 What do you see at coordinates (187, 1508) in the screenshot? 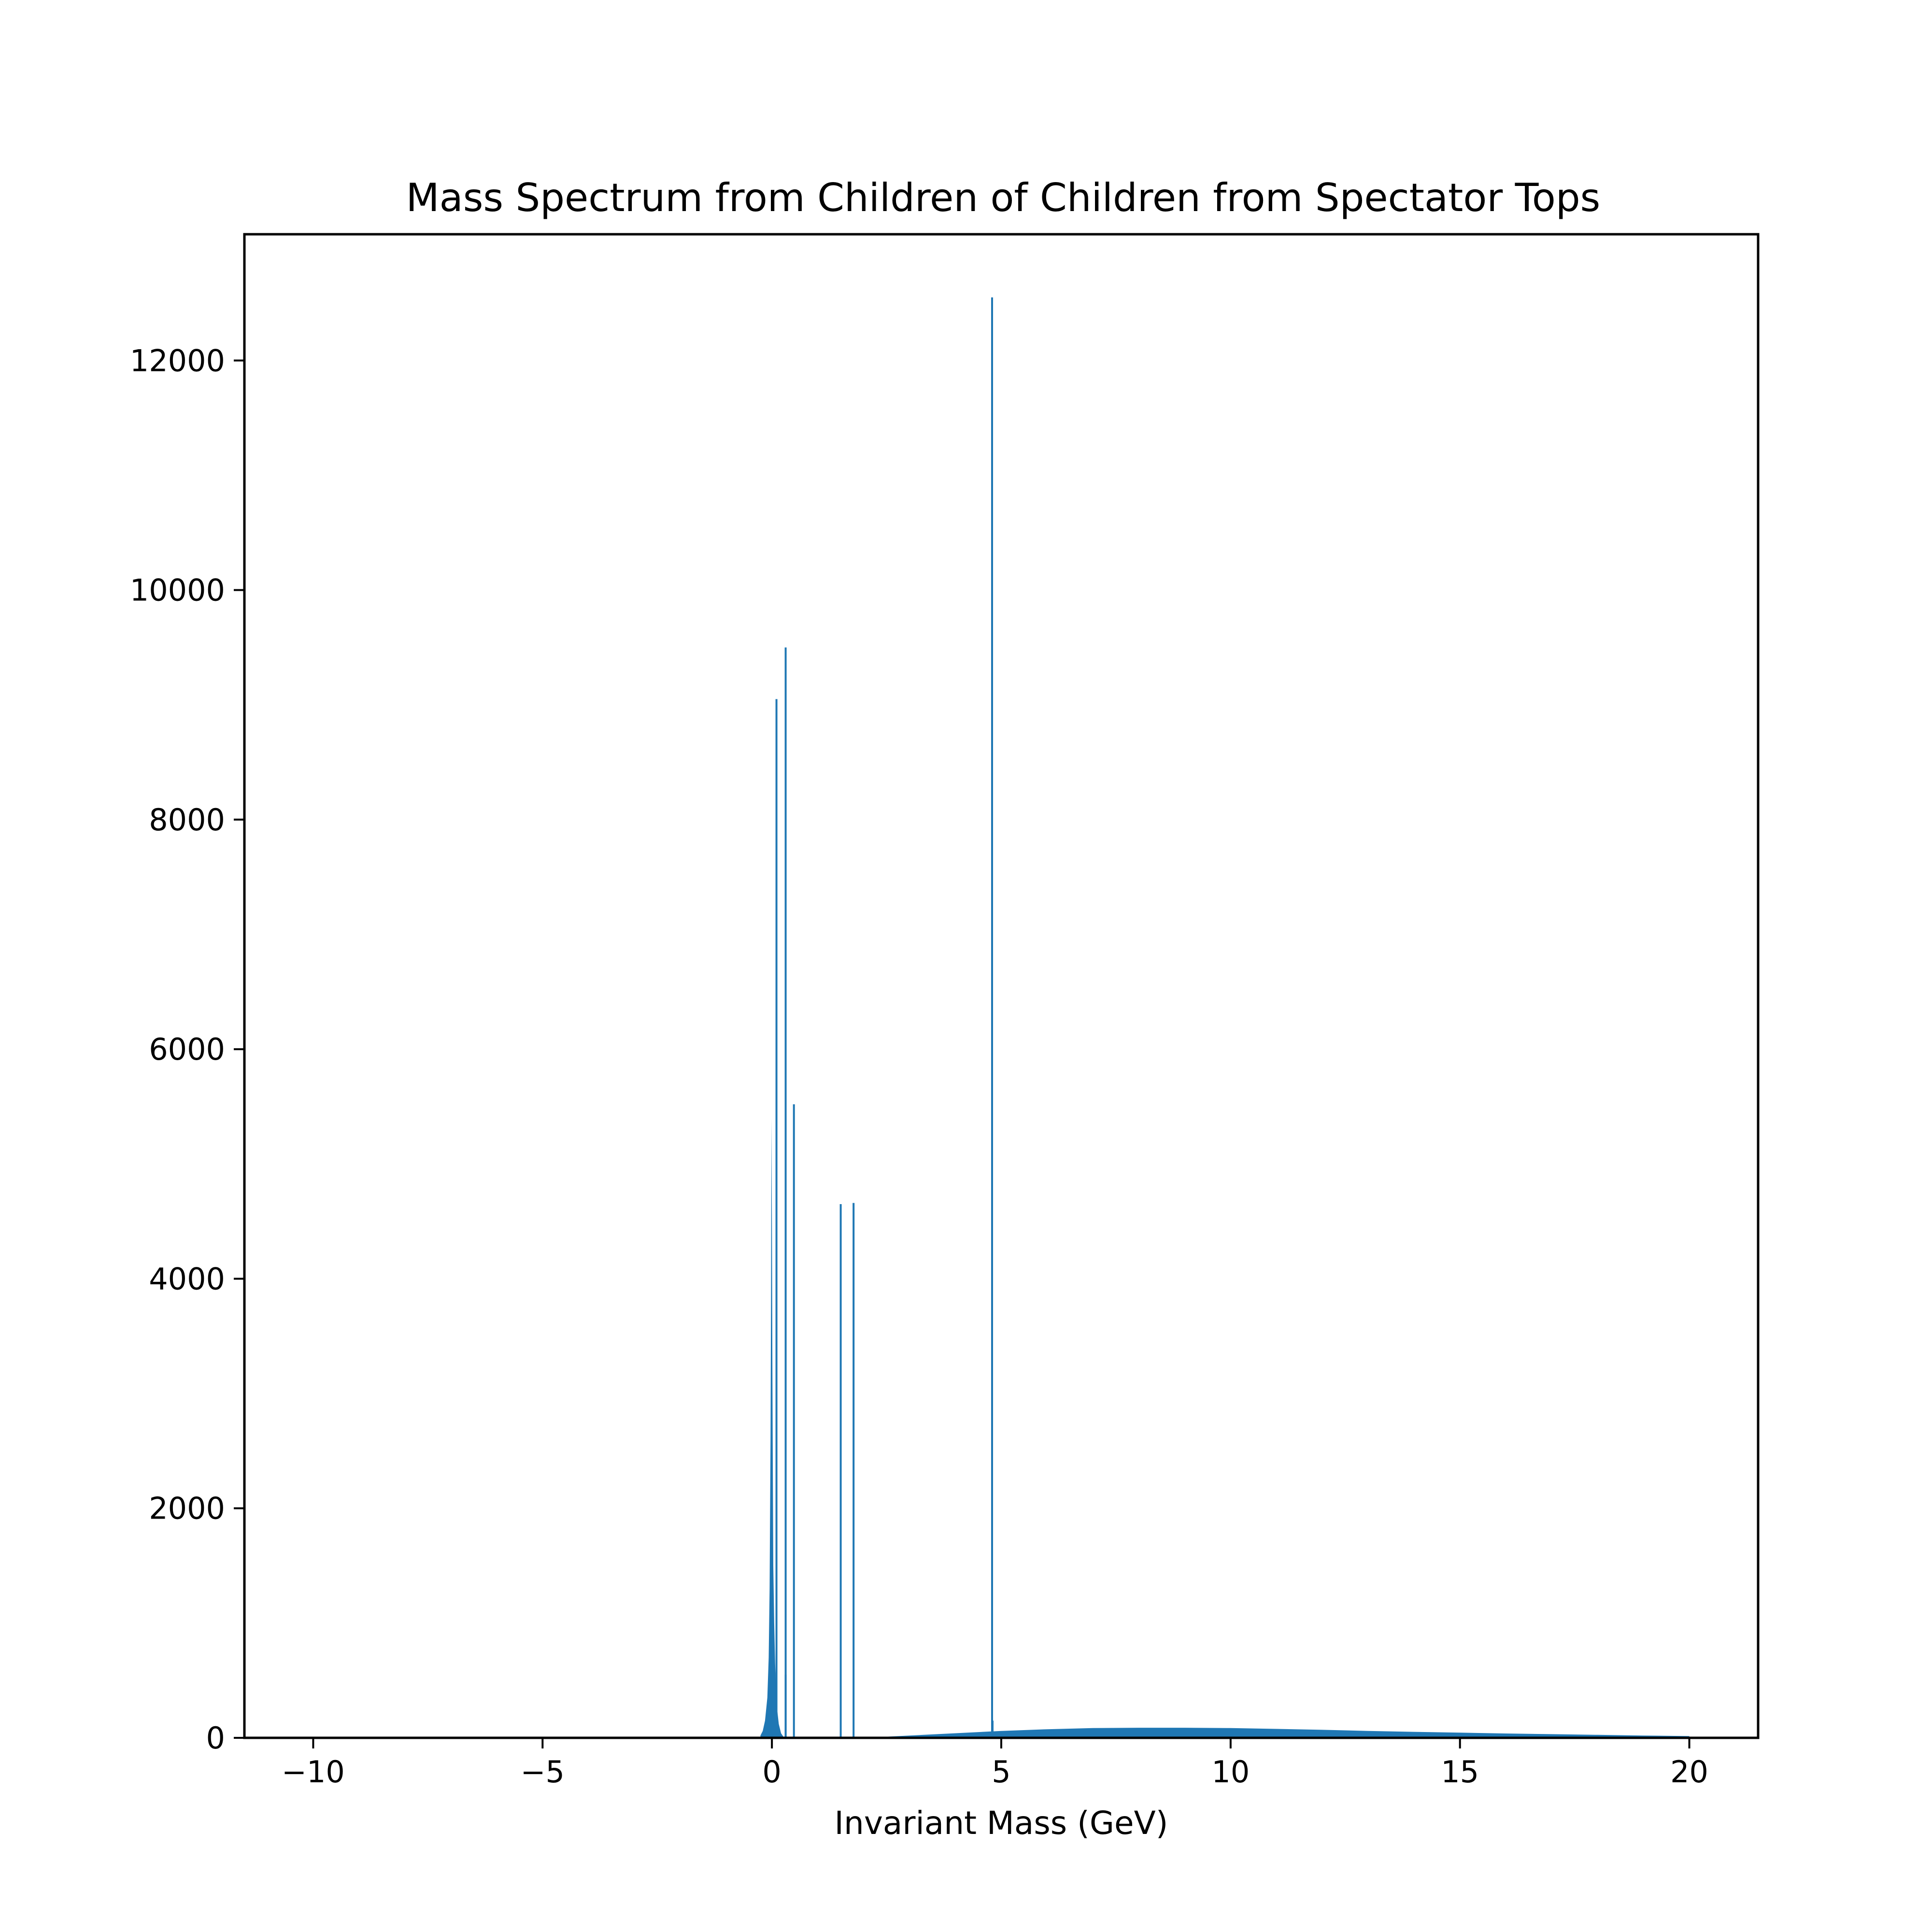
I see `y-tick-label: 2000` at bounding box center [187, 1508].